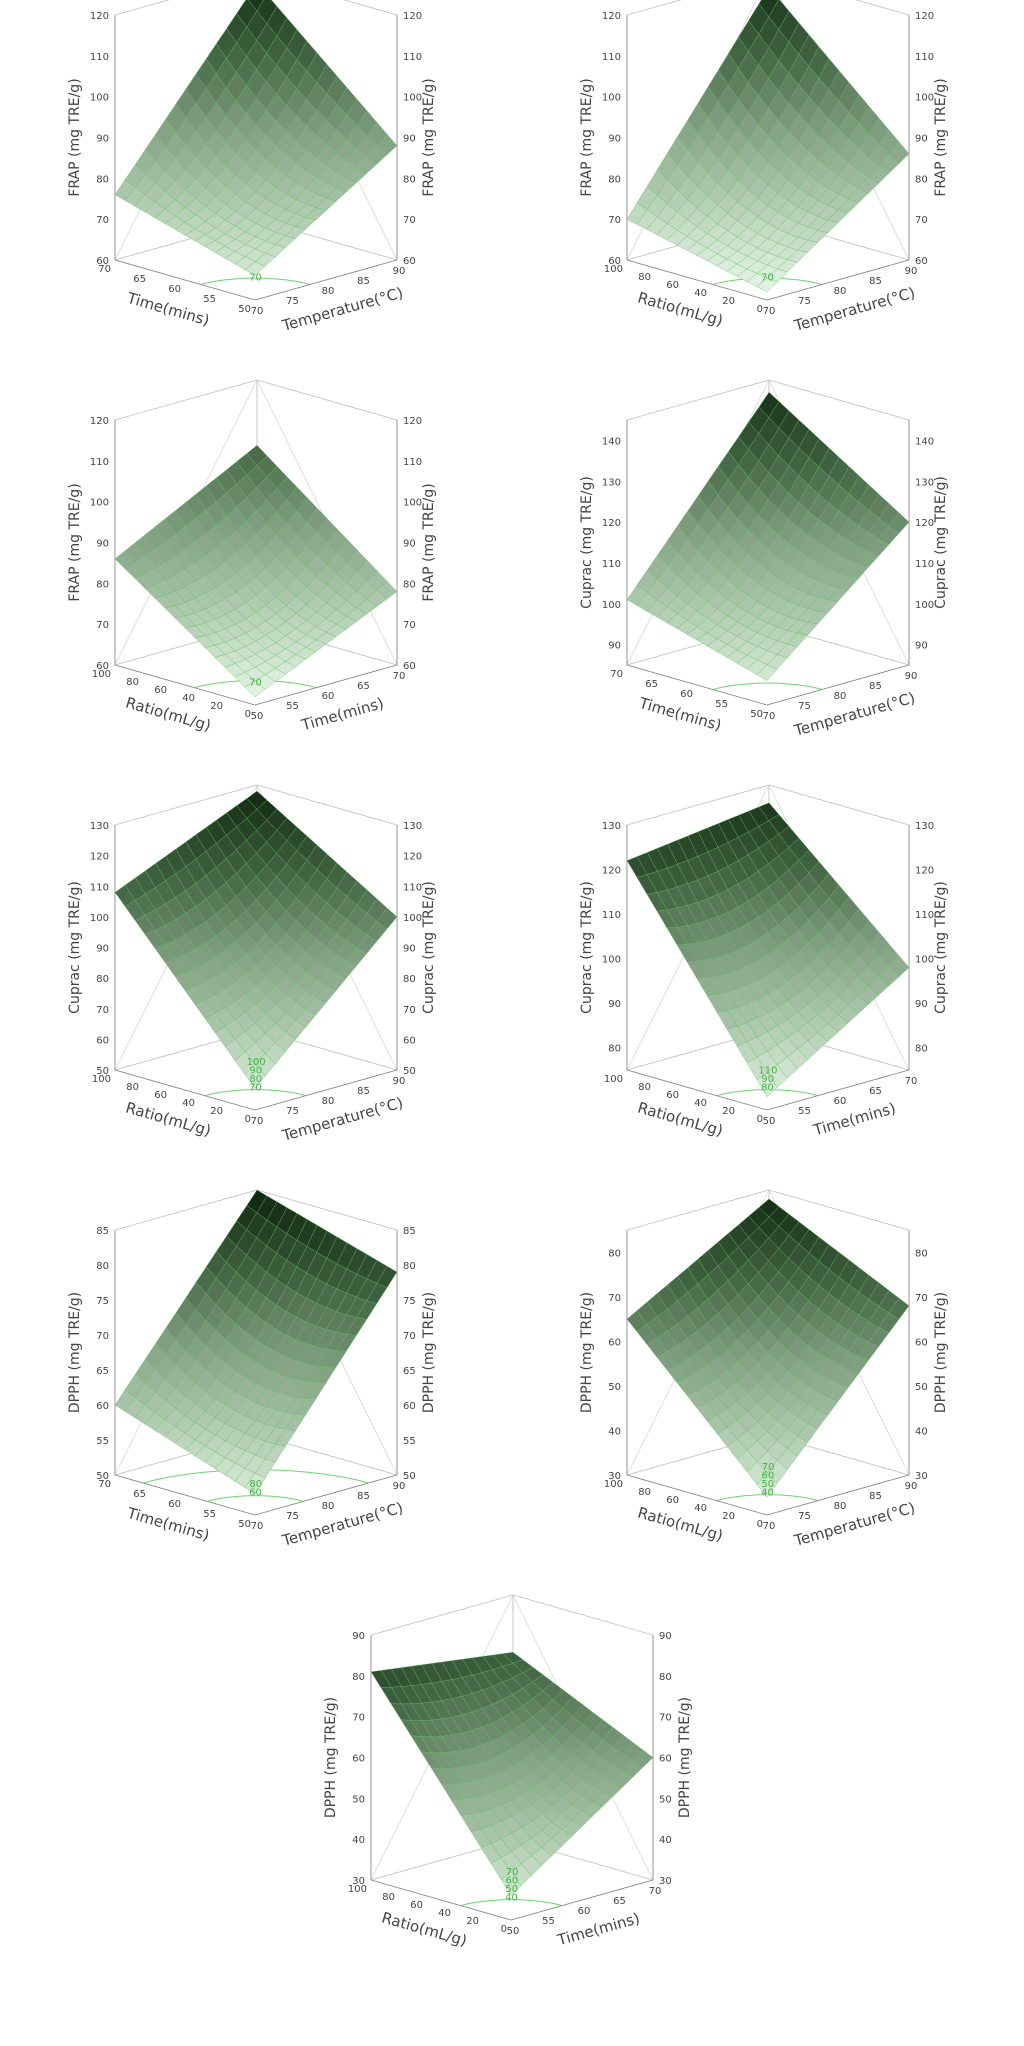 Image resolution: width=1024 pixels, height=2046 pixels. Describe the element at coordinates (75, 1352) in the screenshot. I see `z-axis-title-left: DPPH (mg TRE/g)` at that location.